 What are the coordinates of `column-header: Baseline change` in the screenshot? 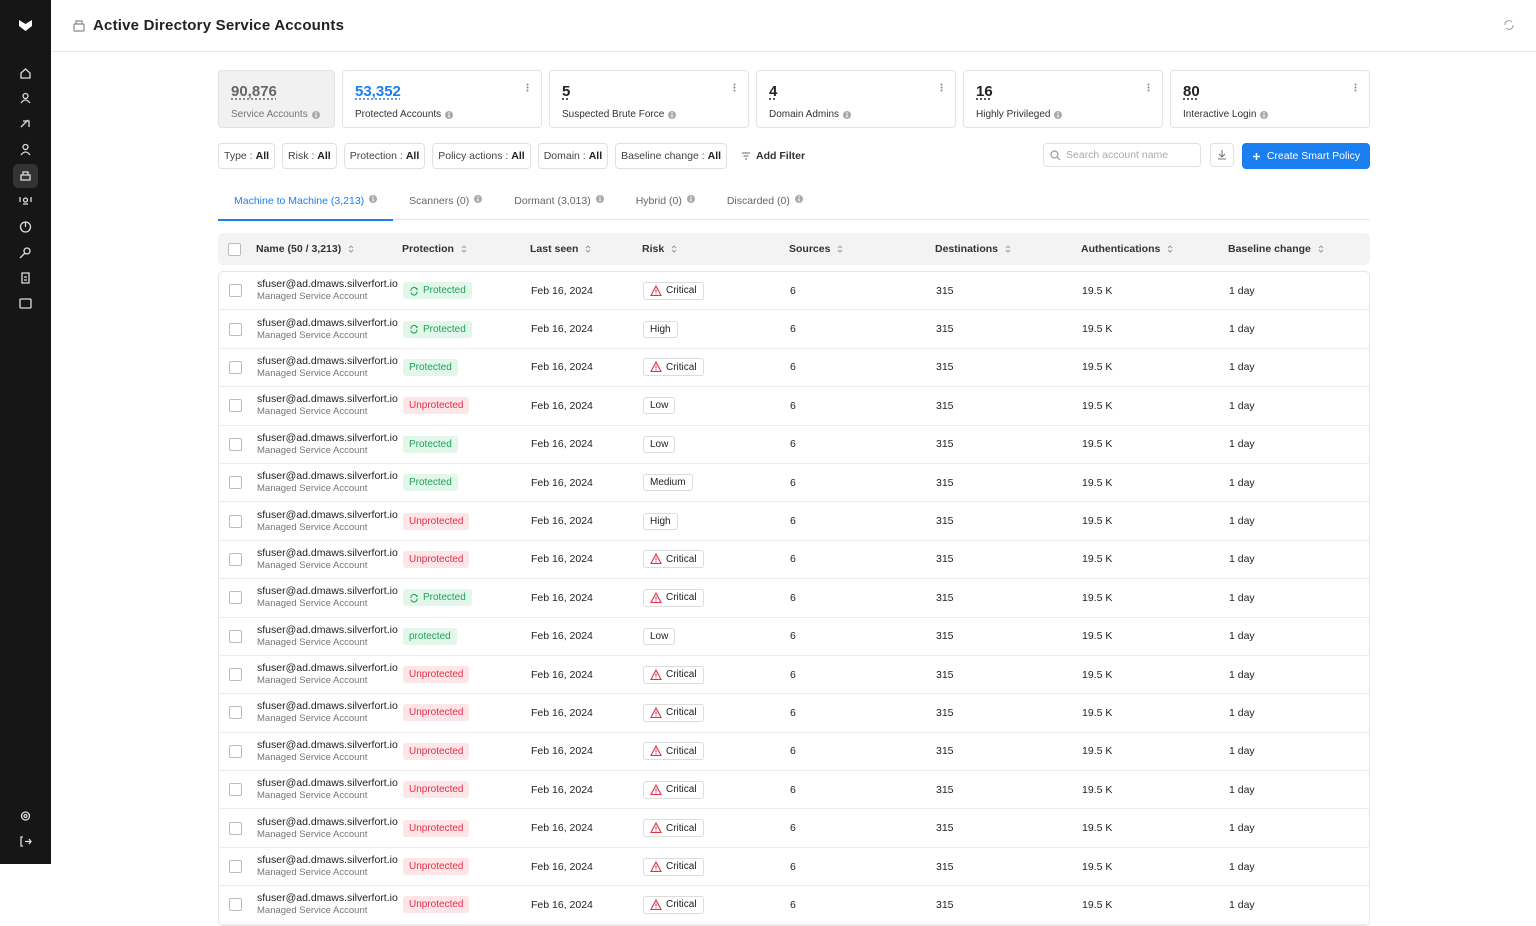 It's located at (1299, 249).